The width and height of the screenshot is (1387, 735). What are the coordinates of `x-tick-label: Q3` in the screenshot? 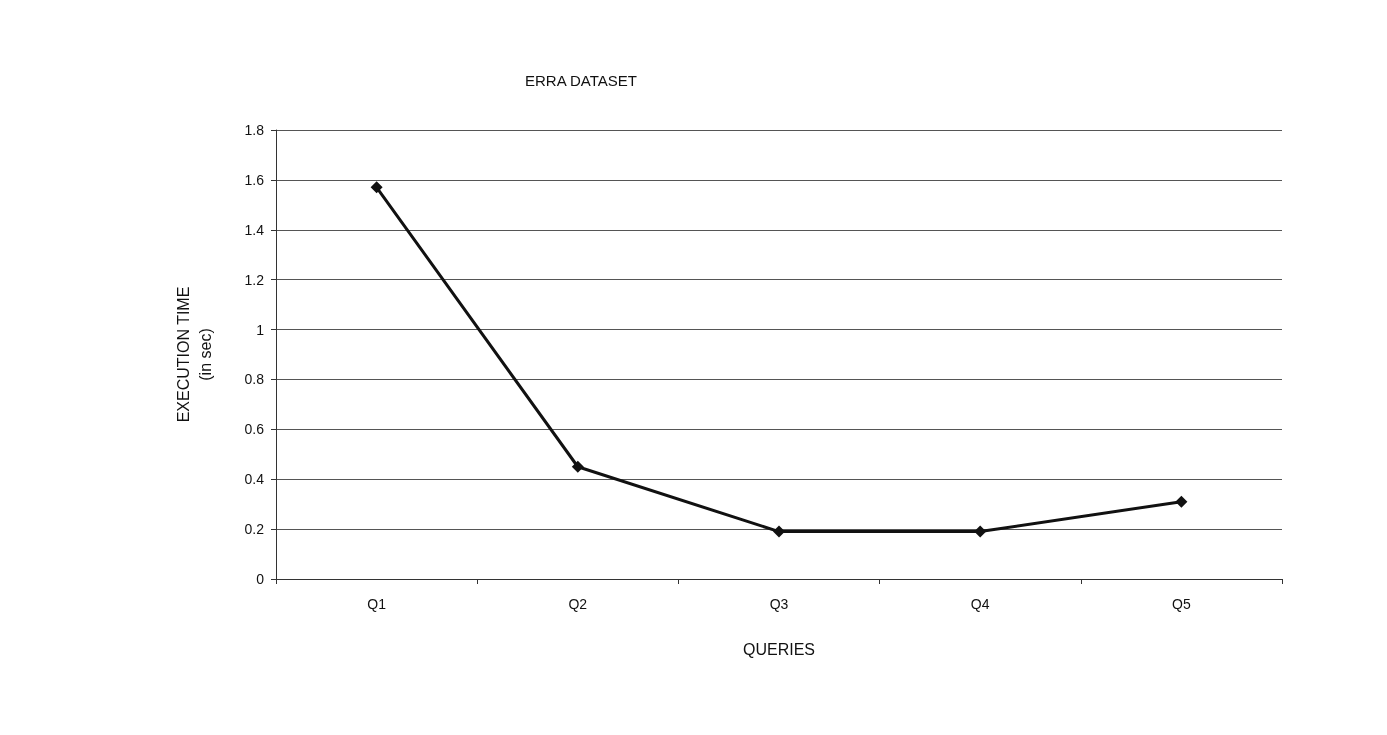 It's located at (779, 604).